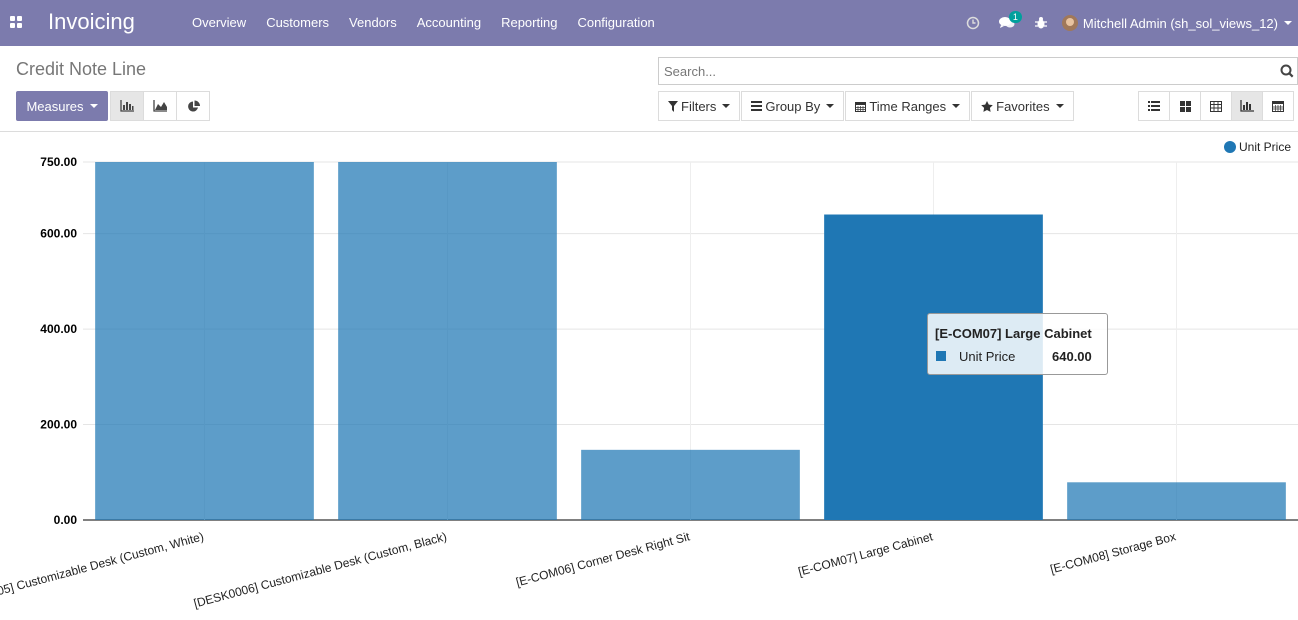 This screenshot has width=1298, height=620. What do you see at coordinates (66, 520) in the screenshot?
I see `y-tick-label: 0.00` at bounding box center [66, 520].